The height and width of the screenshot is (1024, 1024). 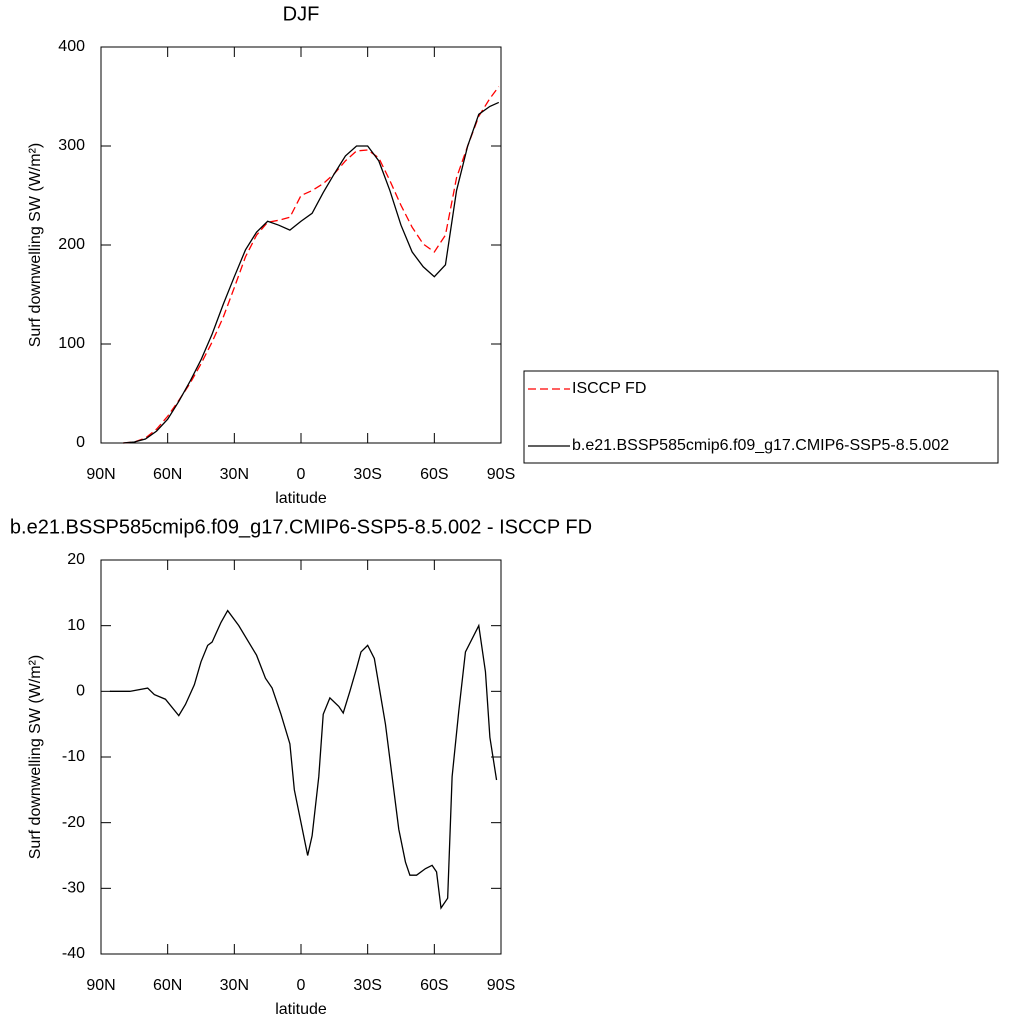 What do you see at coordinates (761, 417) in the screenshot?
I see `legend-box` at bounding box center [761, 417].